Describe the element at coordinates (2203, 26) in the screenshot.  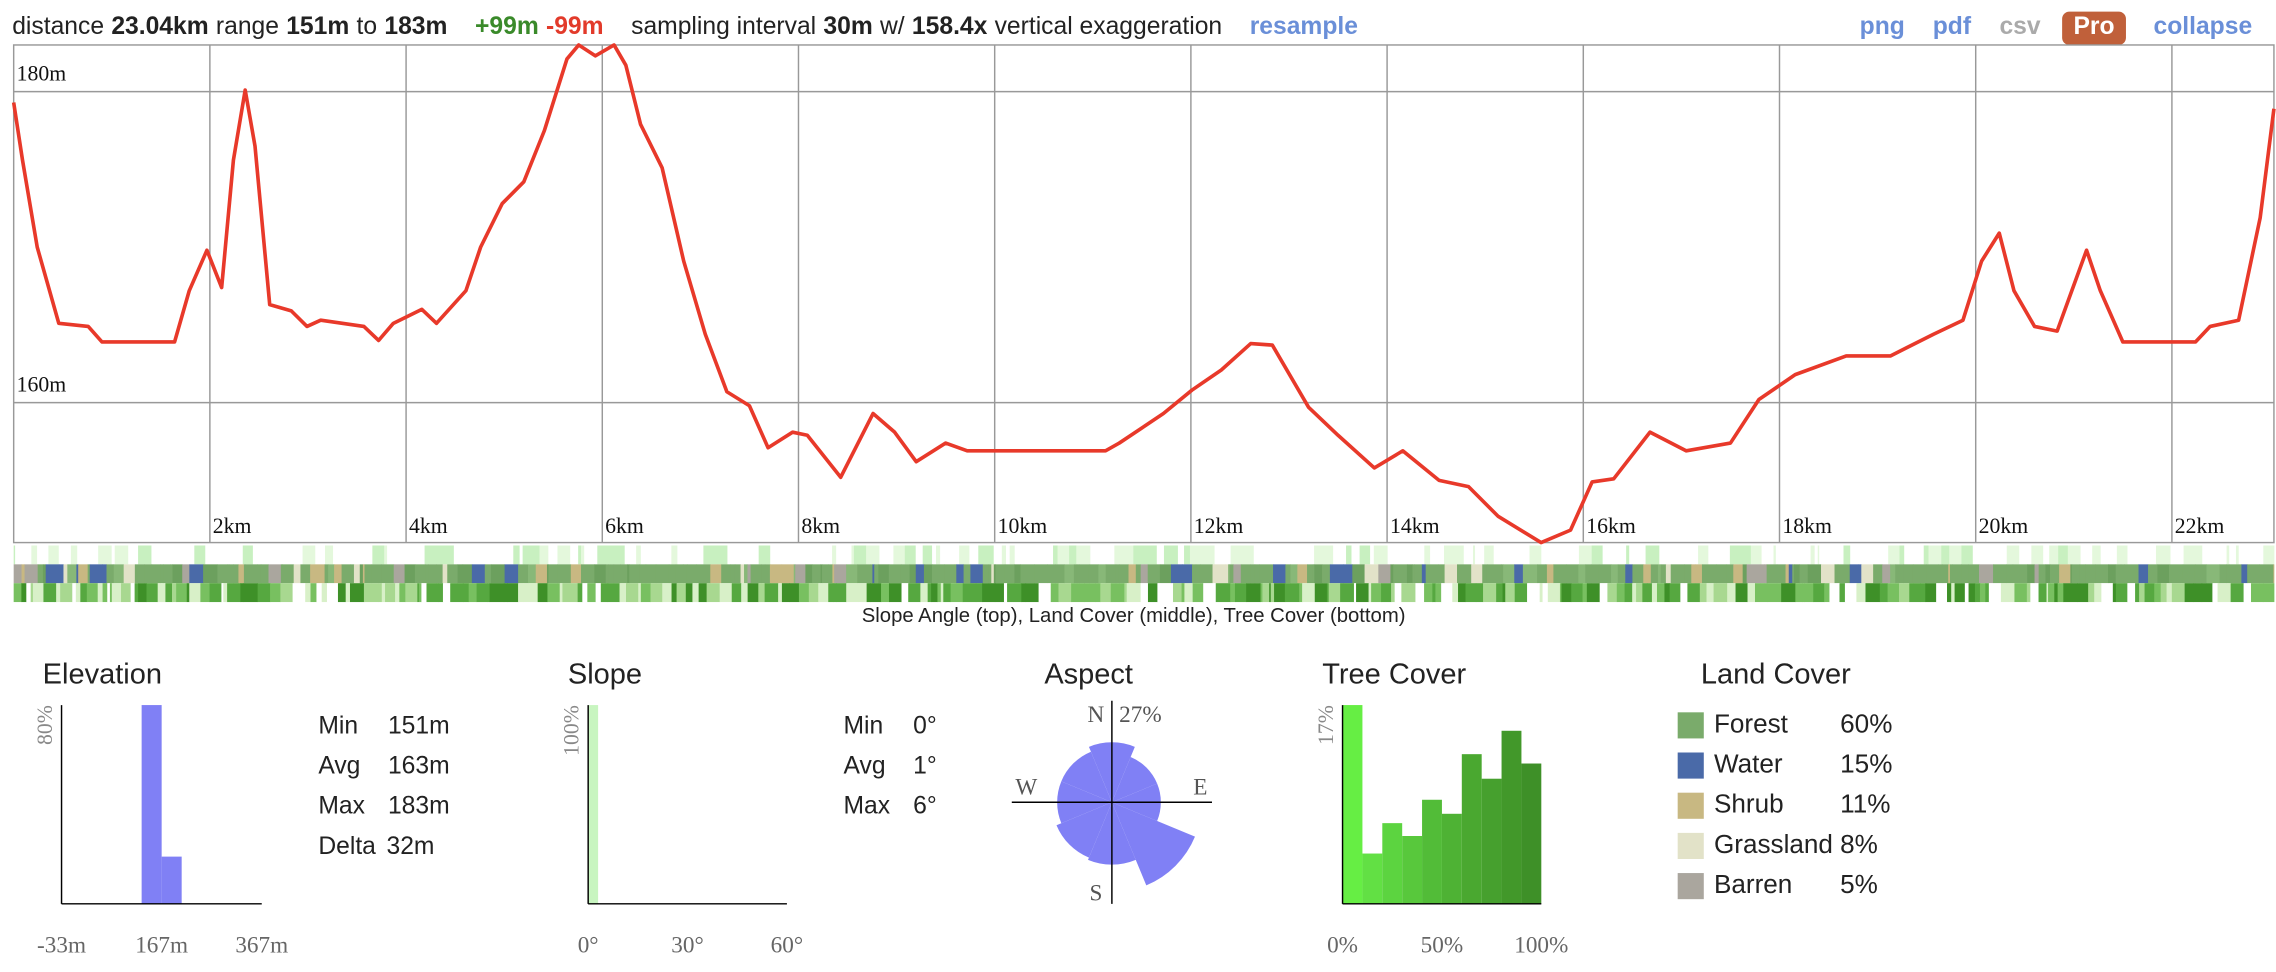
I see `link-4: collapse` at that location.